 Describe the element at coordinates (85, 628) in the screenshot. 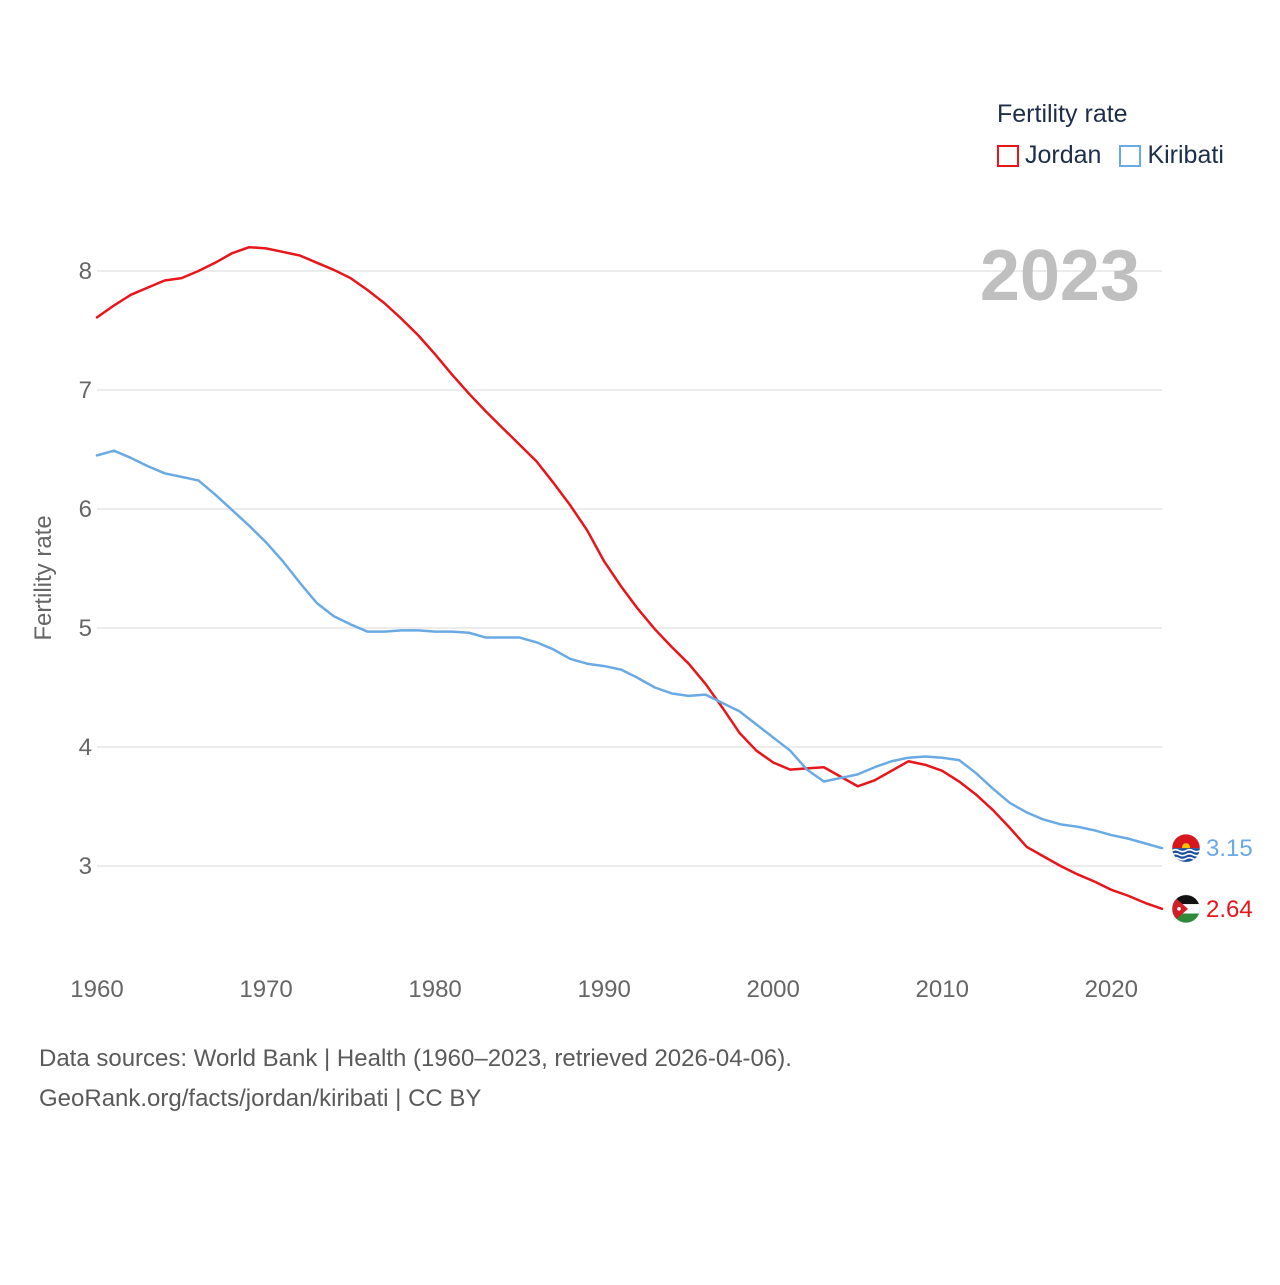

I see `y-tick-label-5: 5` at that location.